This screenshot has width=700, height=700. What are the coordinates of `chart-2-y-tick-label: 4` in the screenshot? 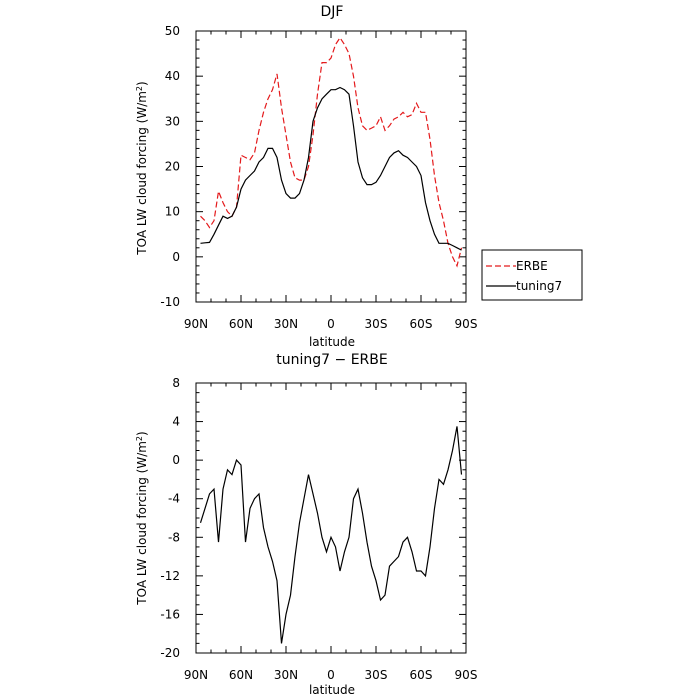 It's located at (176, 422).